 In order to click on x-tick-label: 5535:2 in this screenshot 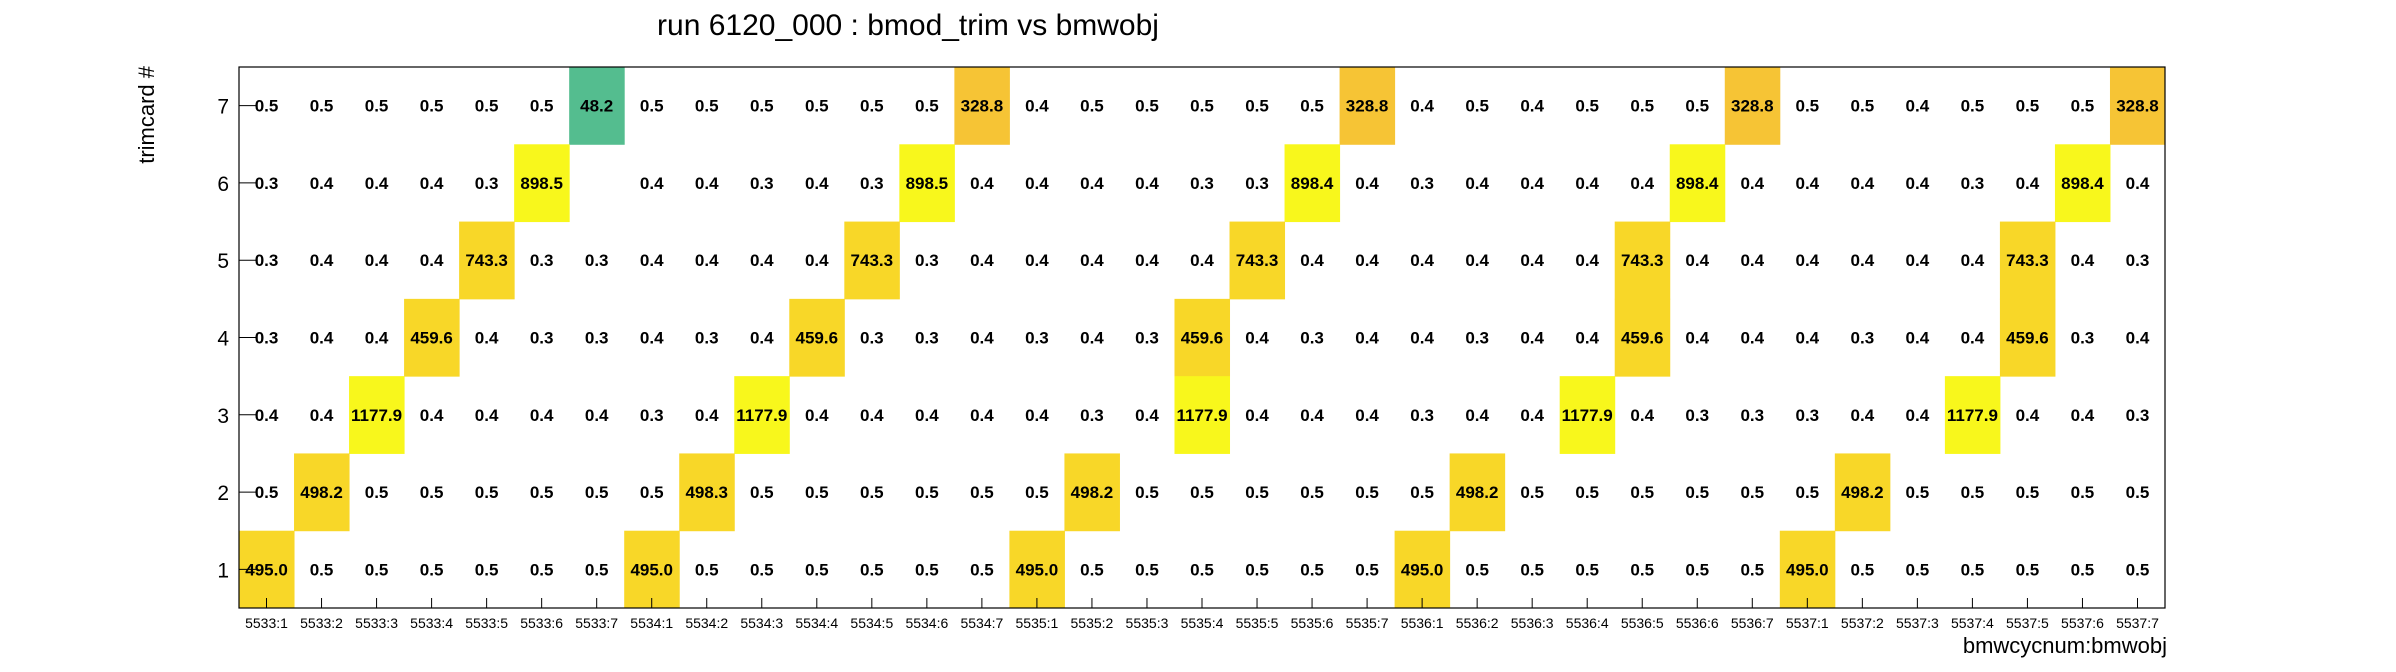, I will do `click(1092, 623)`.